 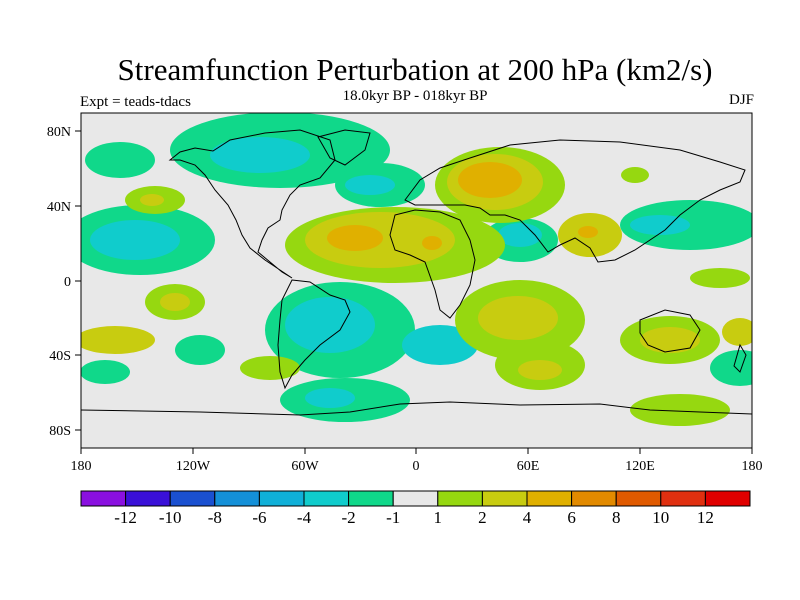 What do you see at coordinates (135, 240) in the screenshot?
I see `blob-neg-pacific-core` at bounding box center [135, 240].